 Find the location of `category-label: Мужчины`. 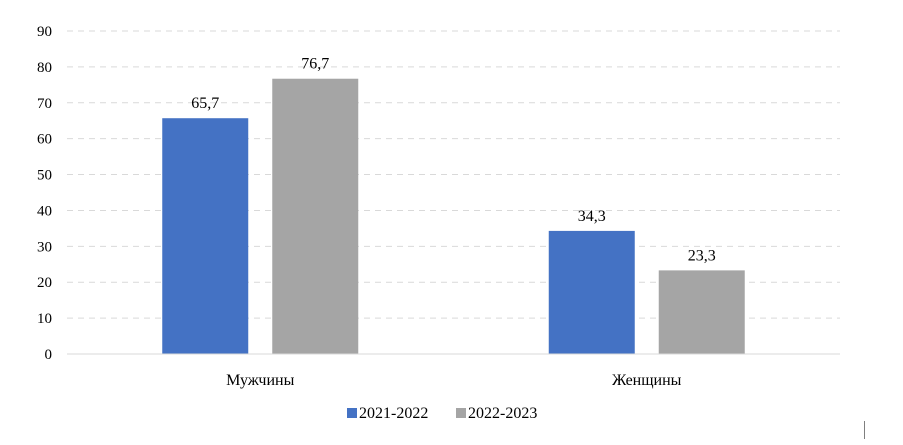

category-label: Мужчины is located at coordinates (260, 380).